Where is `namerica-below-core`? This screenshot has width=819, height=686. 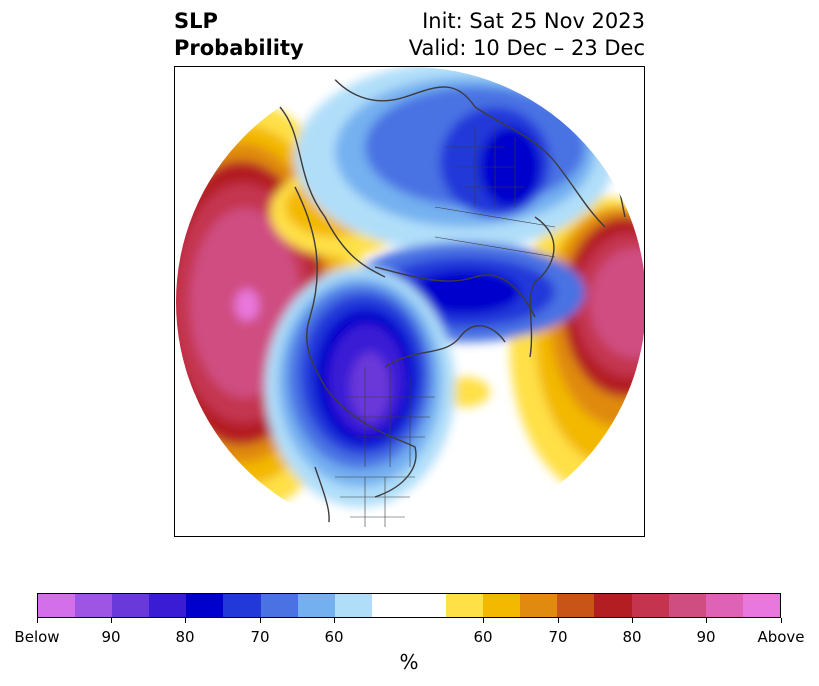
namerica-below-core is located at coordinates (370, 387).